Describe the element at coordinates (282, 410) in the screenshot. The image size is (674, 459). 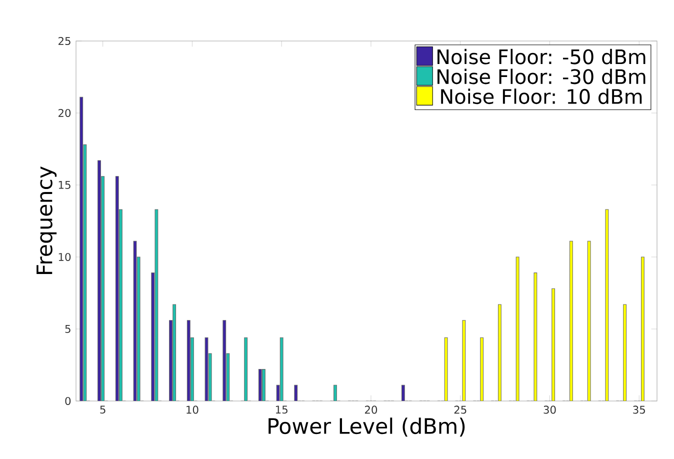
I see `x-tick-label: 15` at that location.